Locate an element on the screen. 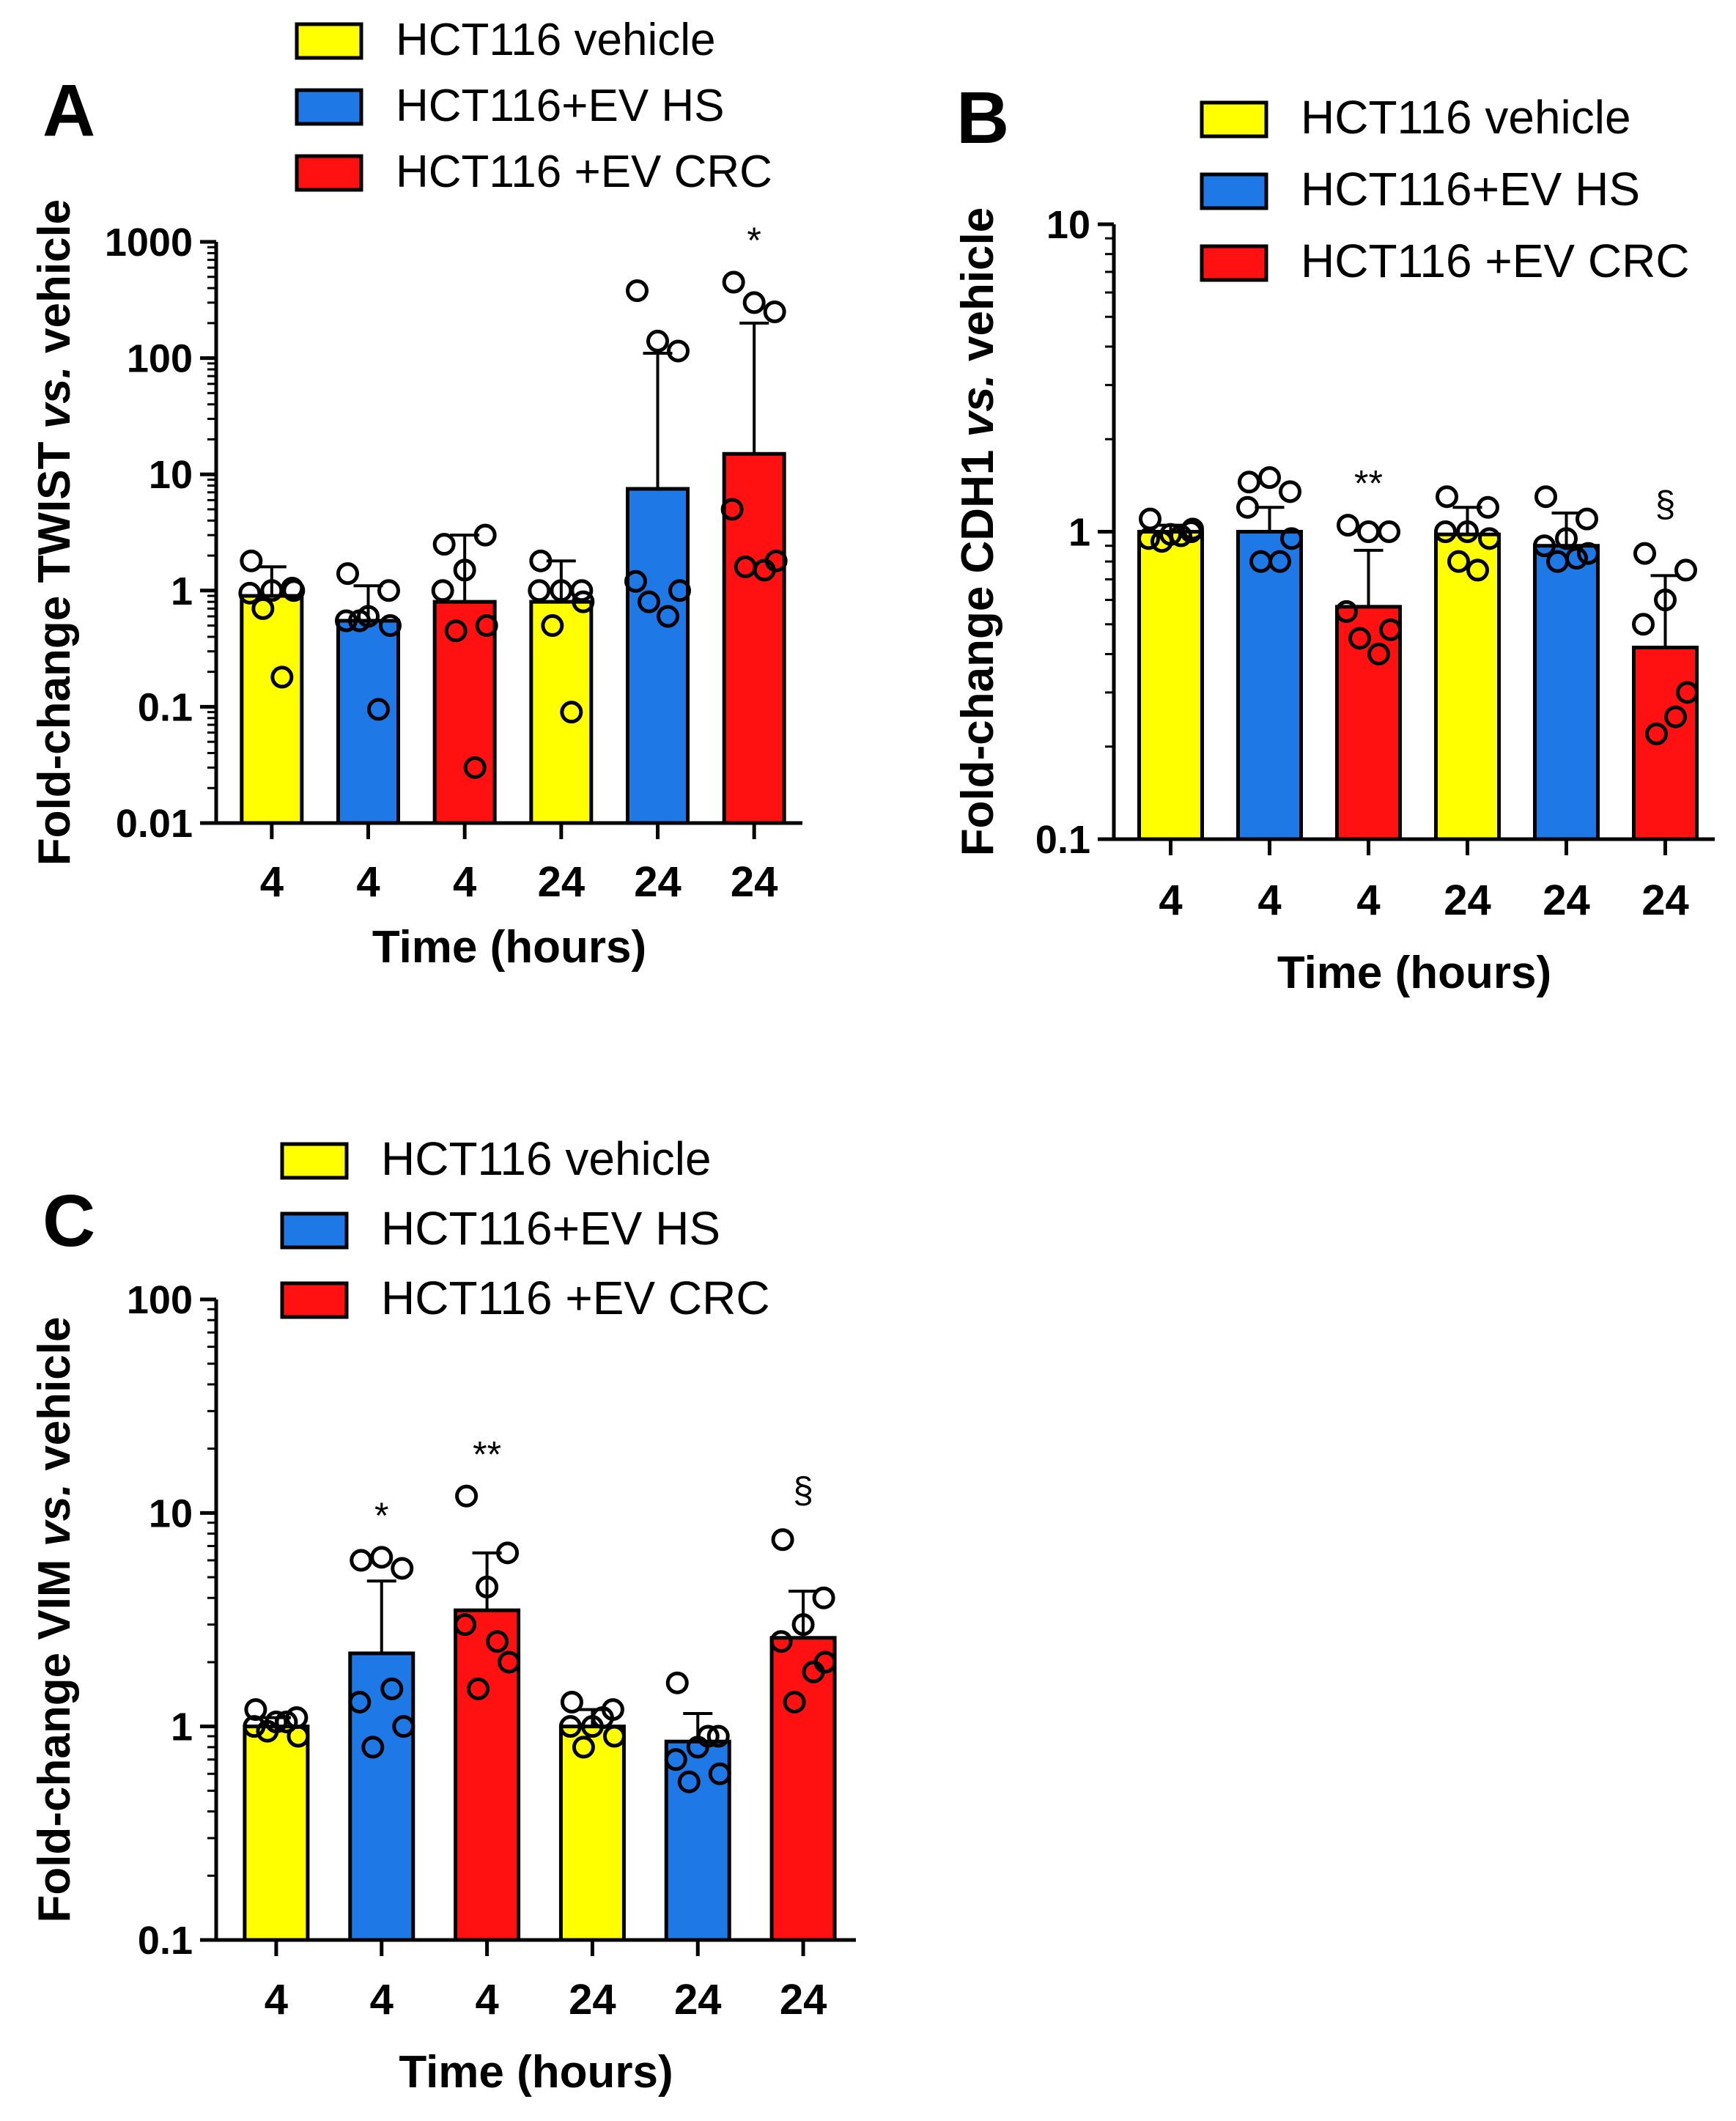 The height and width of the screenshot is (2121, 1736). legend-label: HCT116 vehicle is located at coordinates (1466, 117).